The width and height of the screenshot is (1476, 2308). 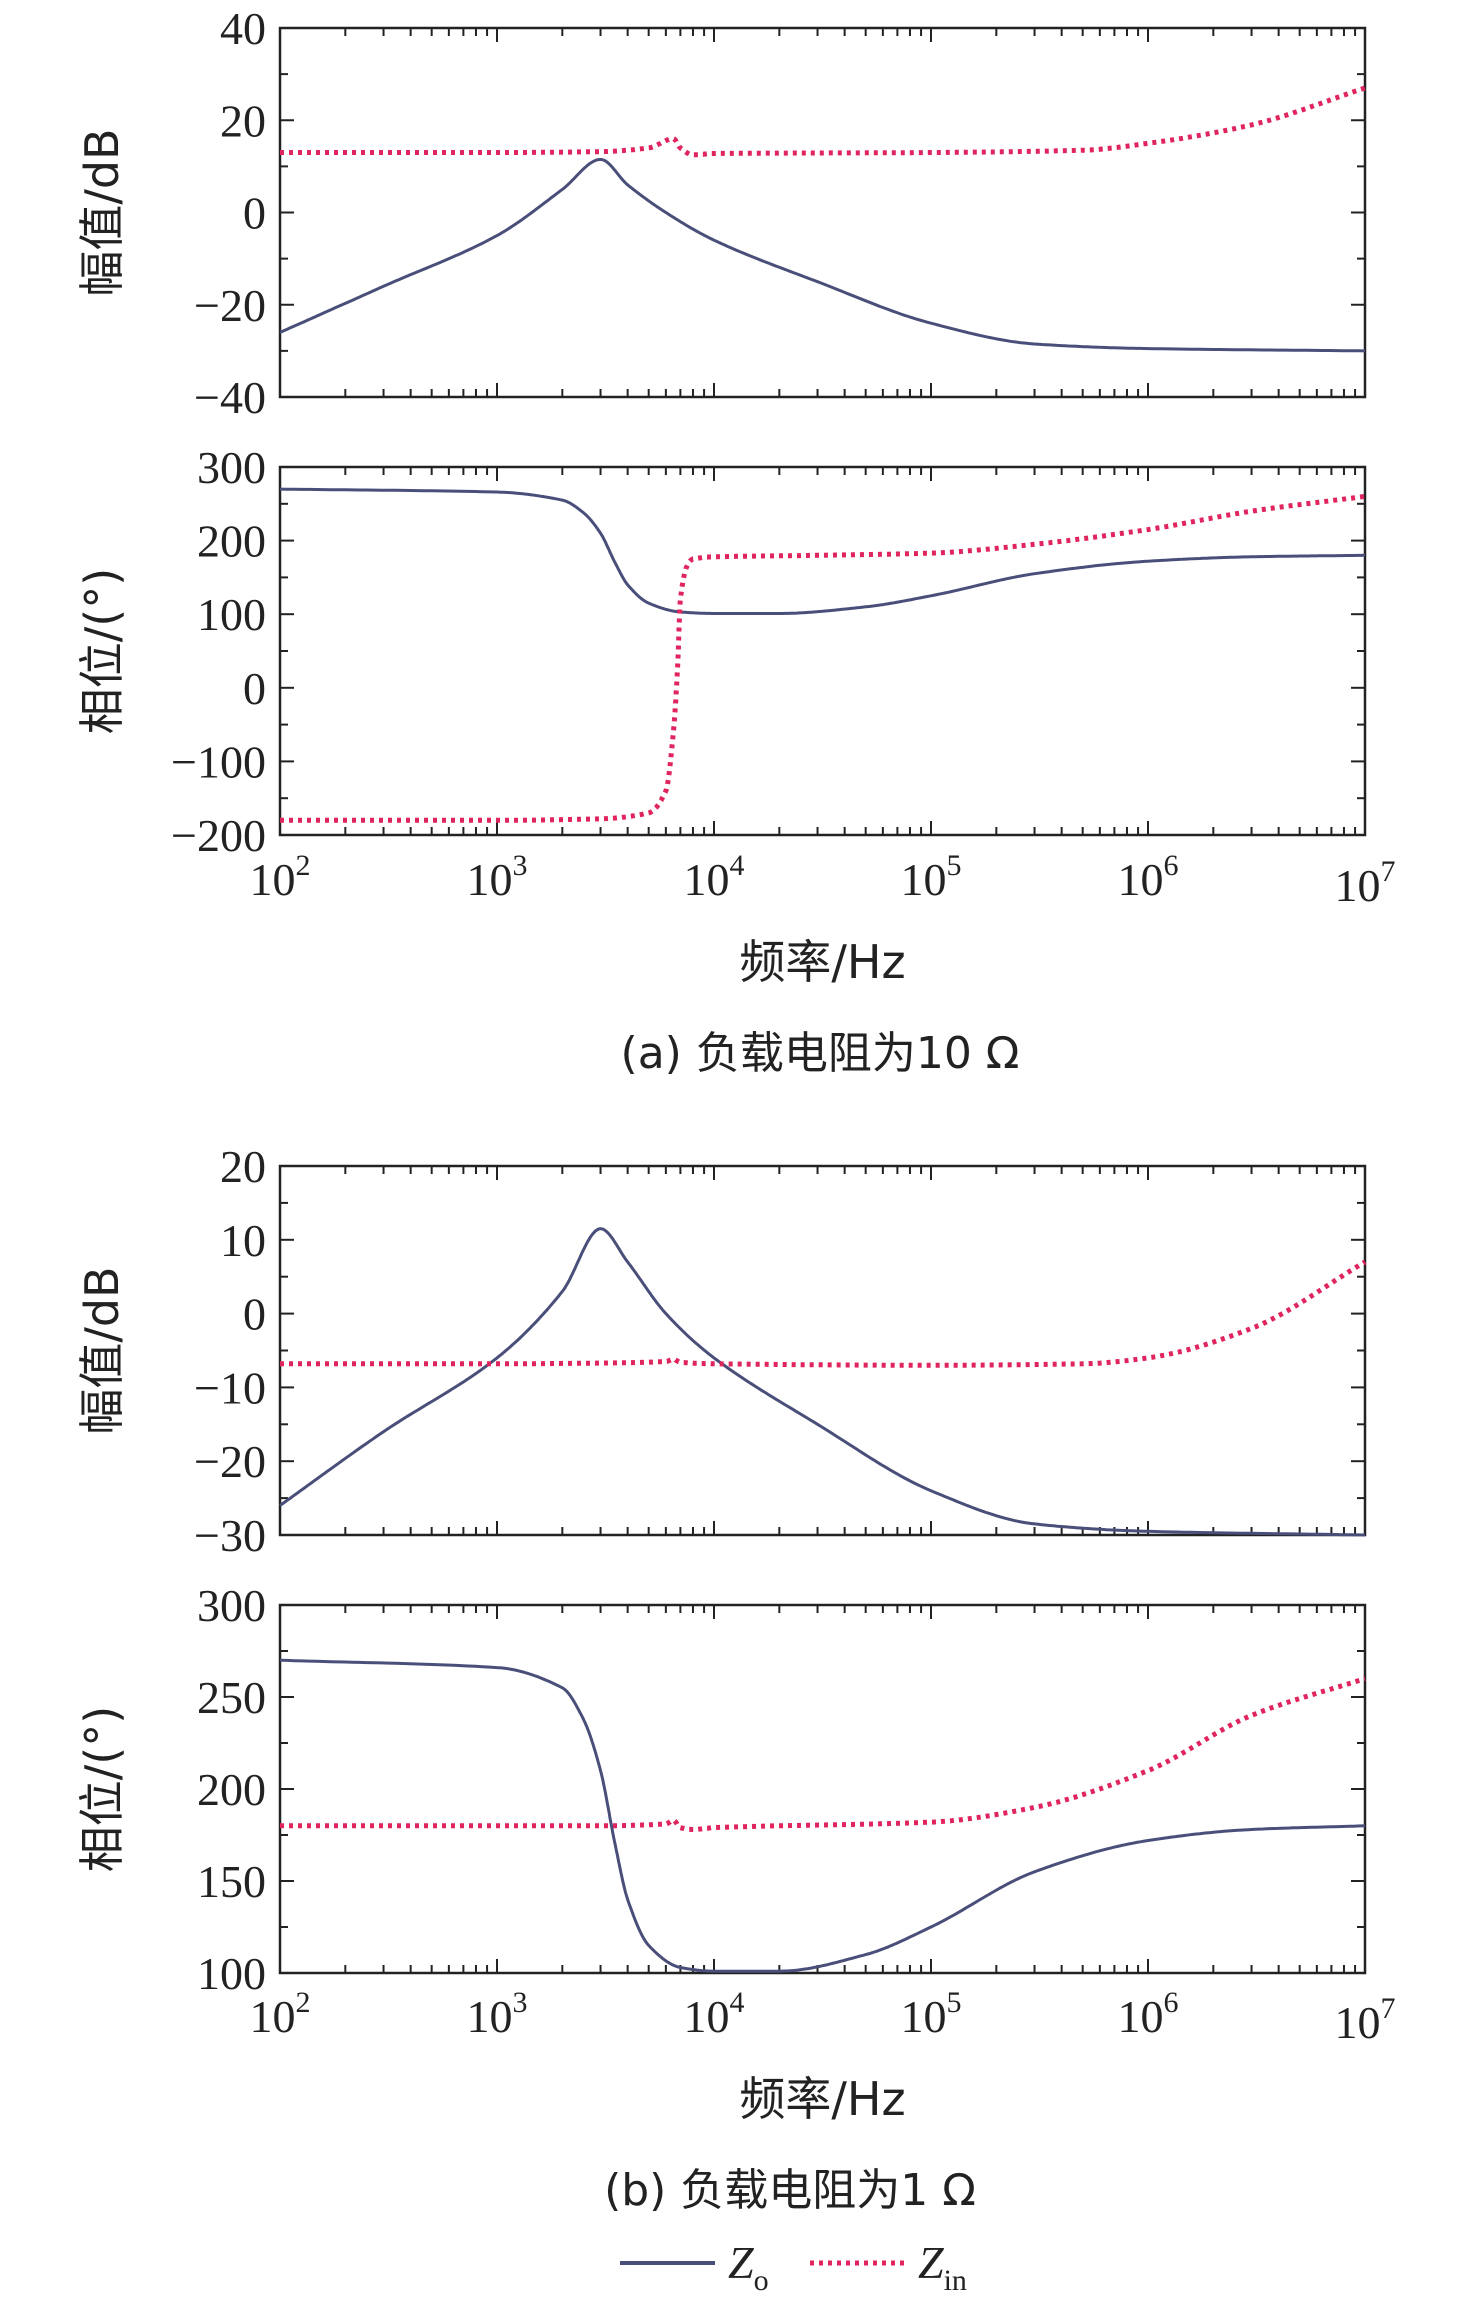 What do you see at coordinates (218, 761) in the screenshot?
I see `y-tick-label: −100` at bounding box center [218, 761].